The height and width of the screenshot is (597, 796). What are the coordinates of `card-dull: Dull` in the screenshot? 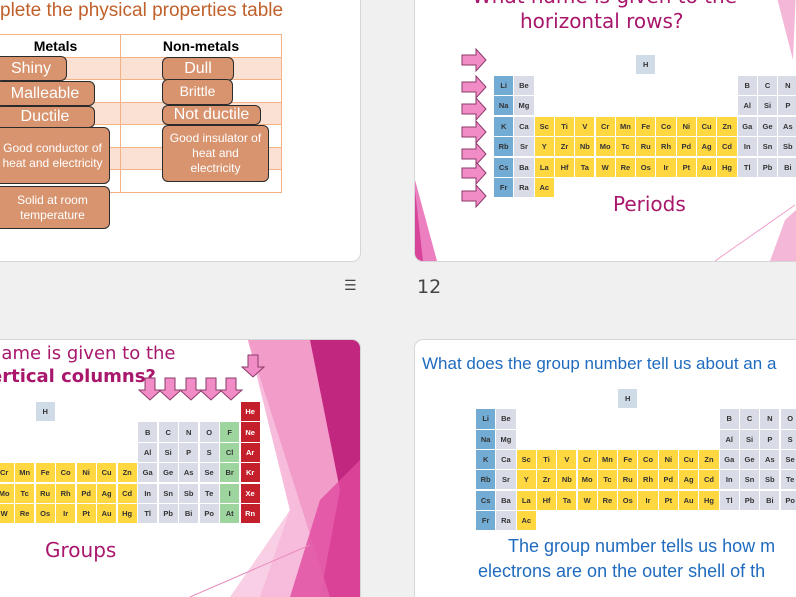 It's located at (198, 69).